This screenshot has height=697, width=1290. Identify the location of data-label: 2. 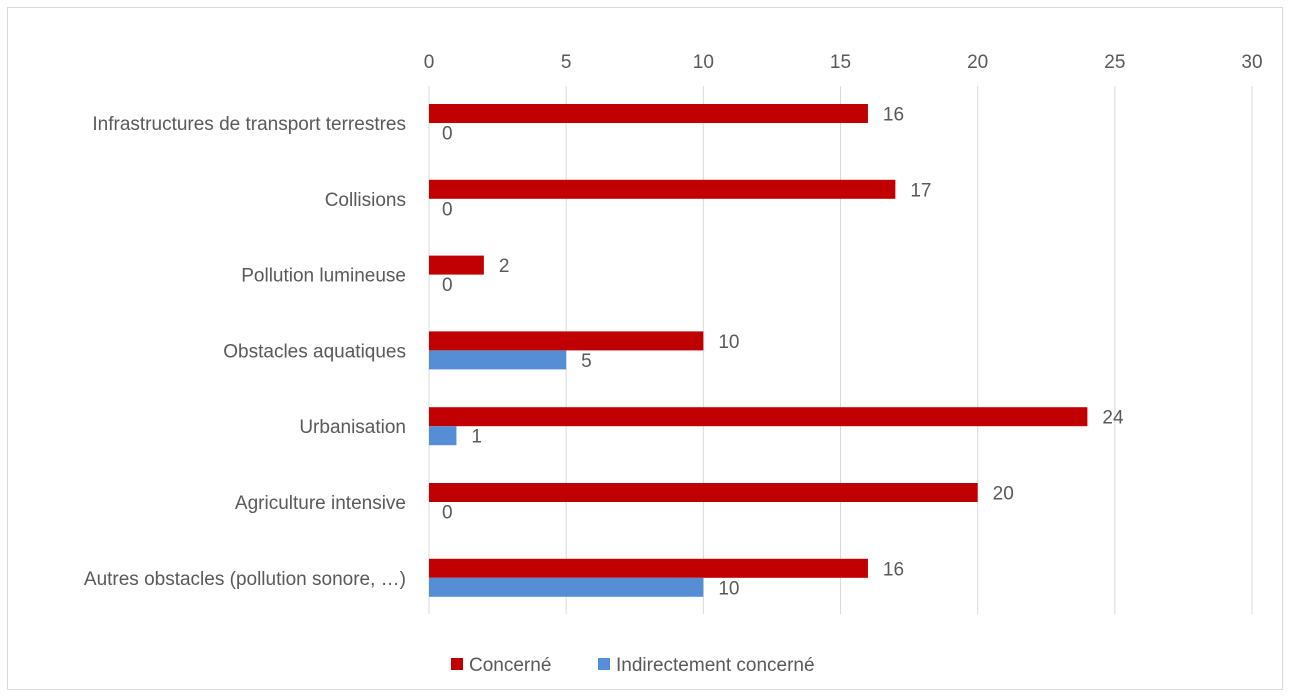
(504, 266).